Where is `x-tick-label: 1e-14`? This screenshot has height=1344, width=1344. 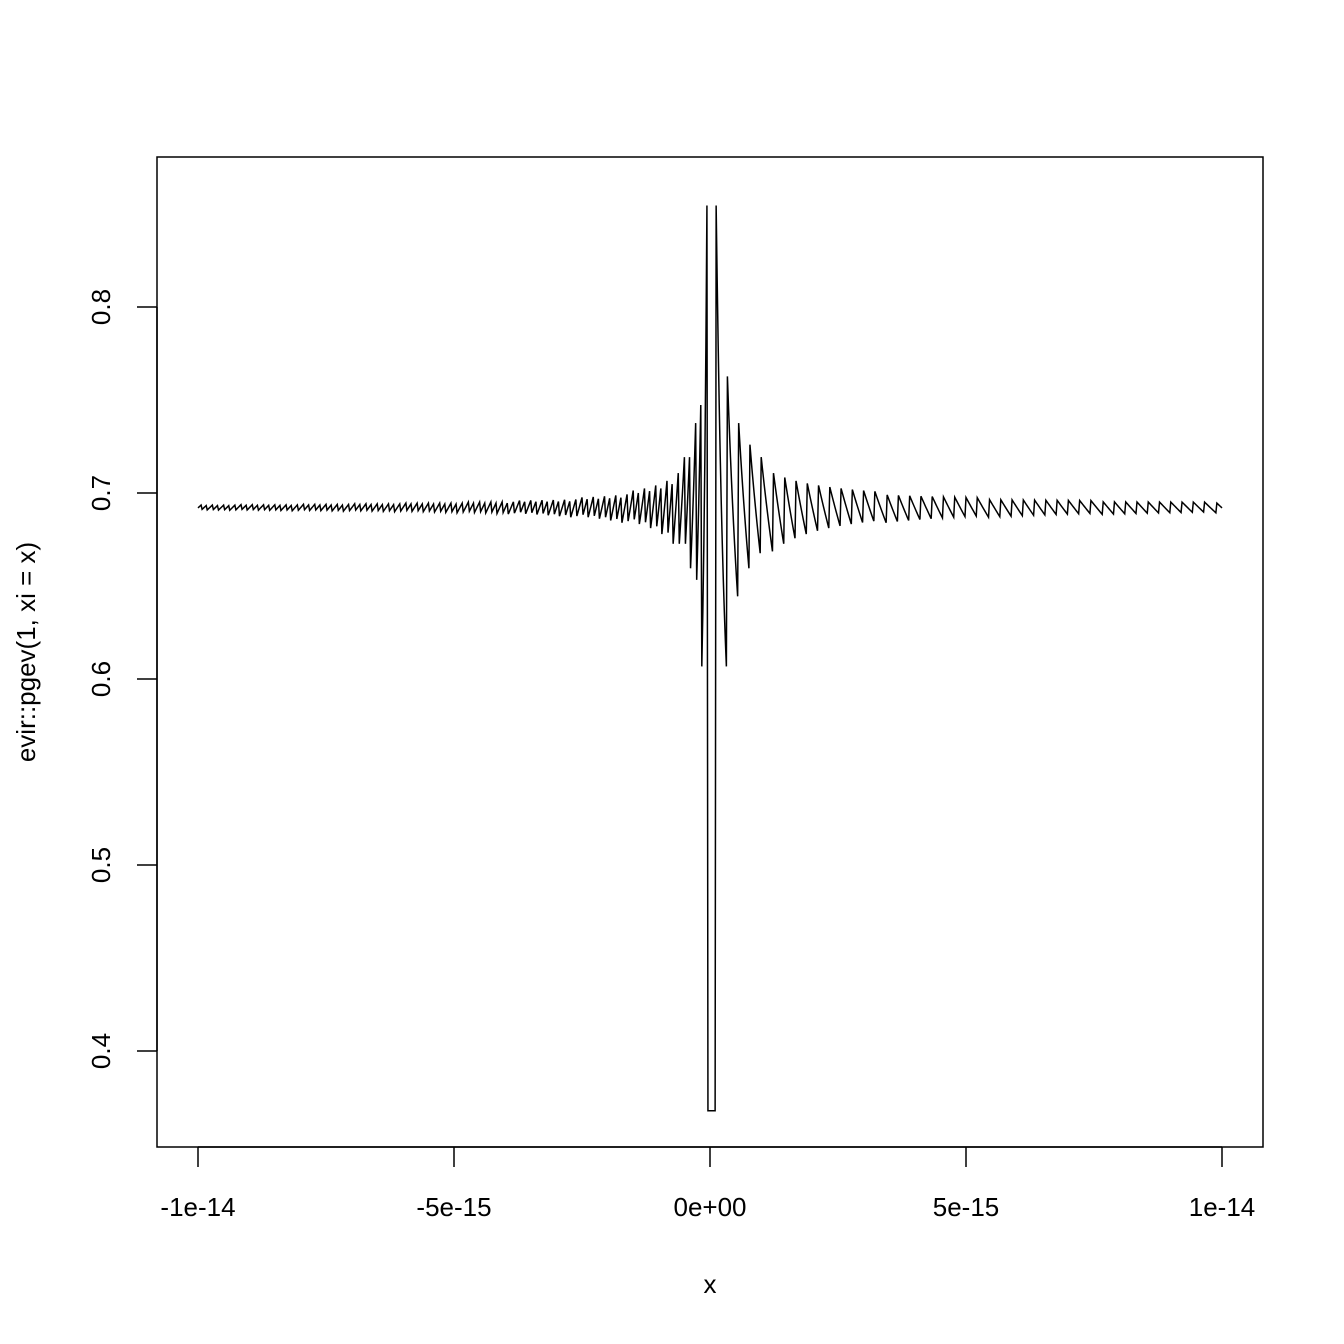
x-tick-label: 1e-14 is located at coordinates (1222, 1207).